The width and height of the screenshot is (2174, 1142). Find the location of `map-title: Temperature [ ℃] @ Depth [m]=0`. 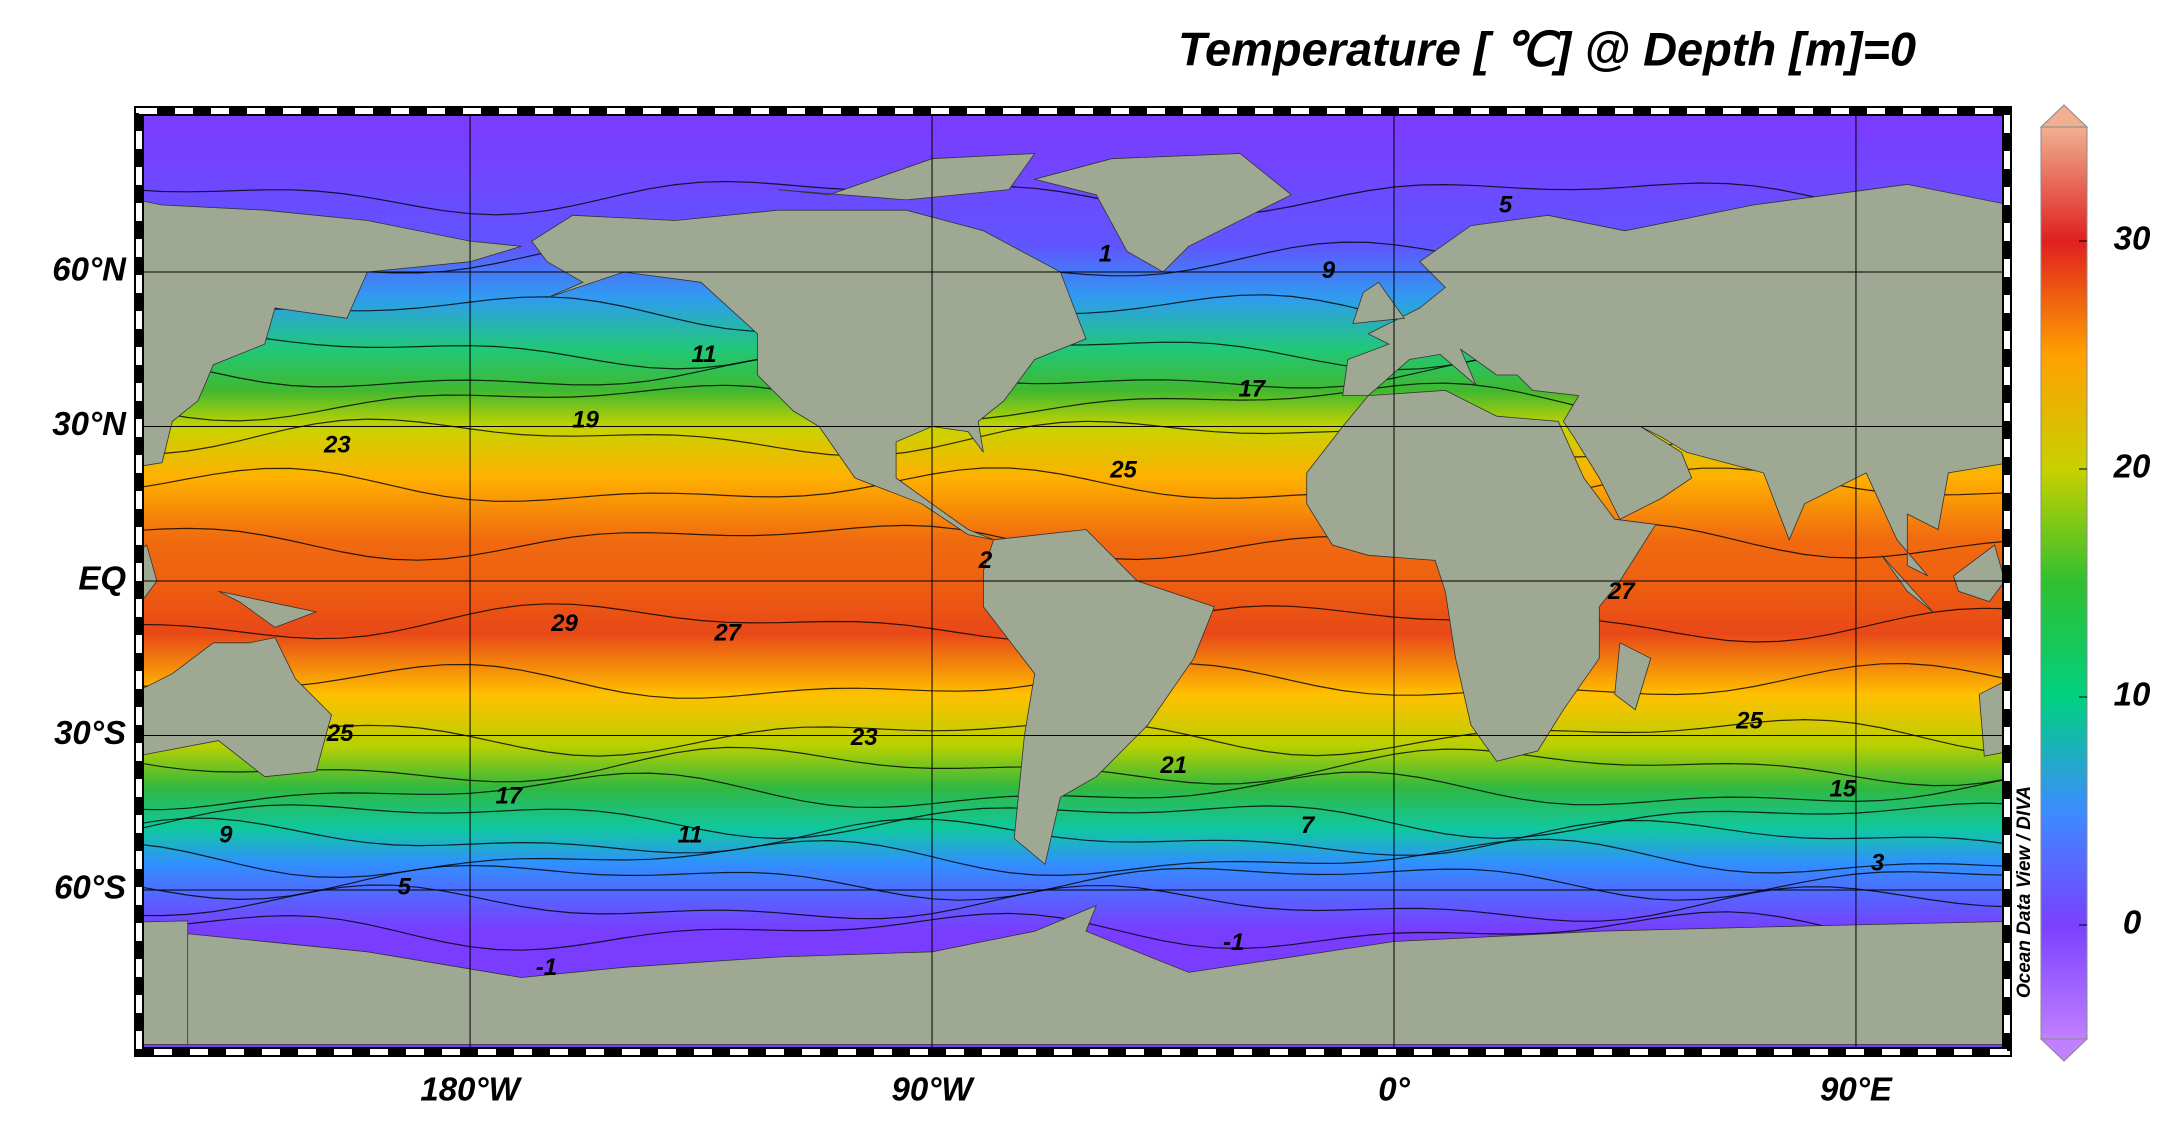

map-title: Temperature [ ℃] @ Depth [m]=0 is located at coordinates (1547, 48).